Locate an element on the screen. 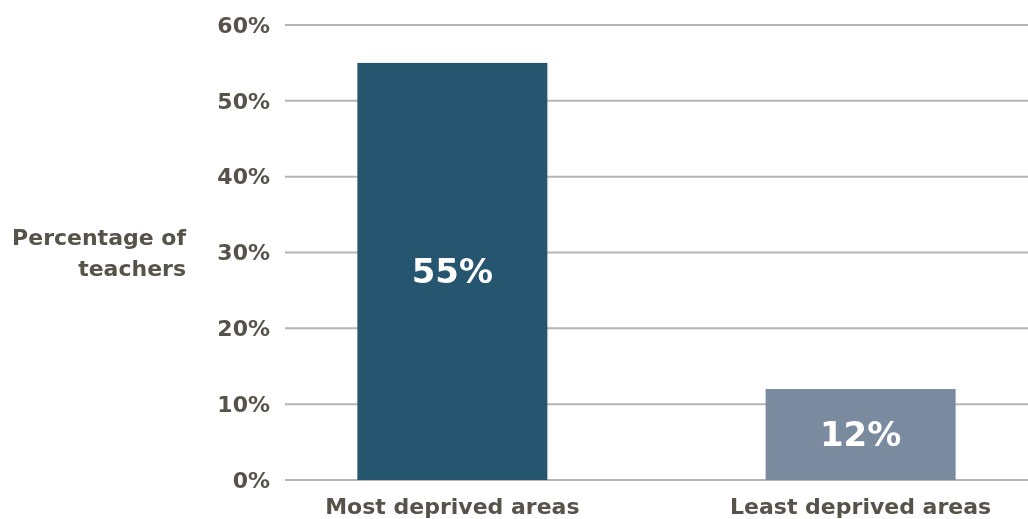  y-tick-label: 0% is located at coordinates (251, 480).